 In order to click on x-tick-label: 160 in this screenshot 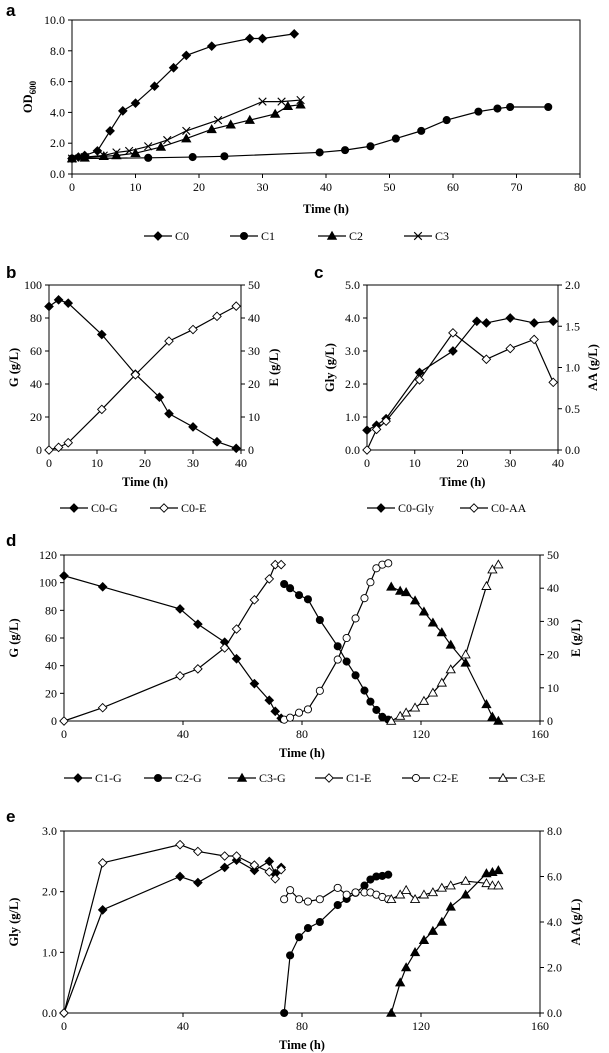, I will do `click(540, 734)`.